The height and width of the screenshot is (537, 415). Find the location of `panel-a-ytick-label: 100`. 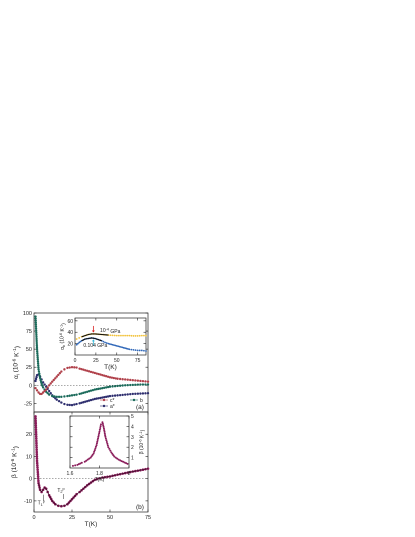

panel-a-ytick-label: 100 is located at coordinates (27, 314).